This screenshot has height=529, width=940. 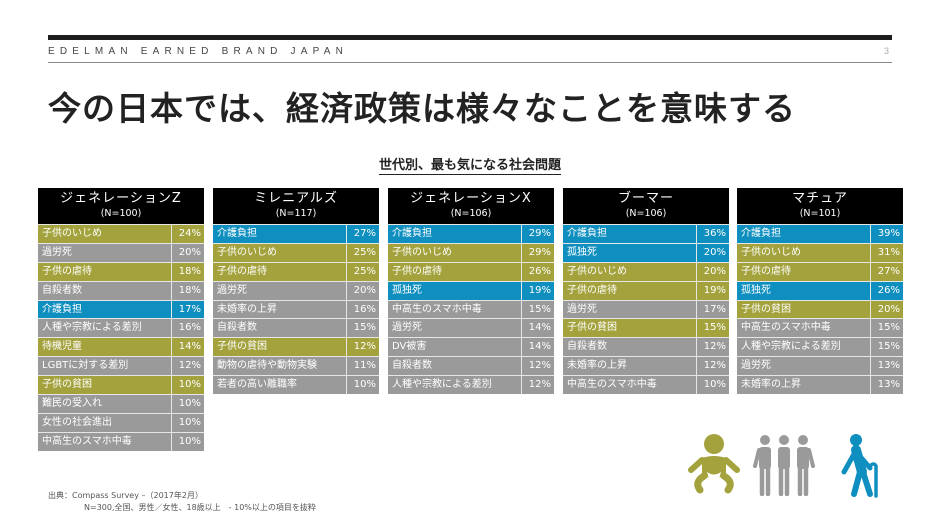 What do you see at coordinates (198, 51) in the screenshot?
I see `brand-label: EDELMAN EARNED BRAND JAPAN` at bounding box center [198, 51].